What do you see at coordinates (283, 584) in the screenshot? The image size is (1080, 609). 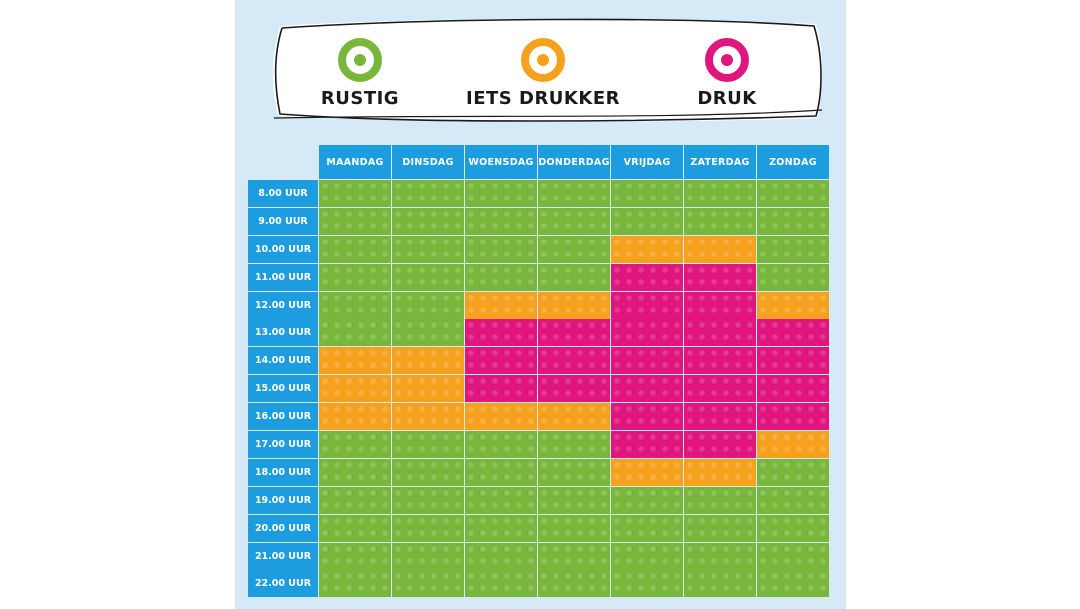 I see `time-label: 22.00 UUR` at bounding box center [283, 584].